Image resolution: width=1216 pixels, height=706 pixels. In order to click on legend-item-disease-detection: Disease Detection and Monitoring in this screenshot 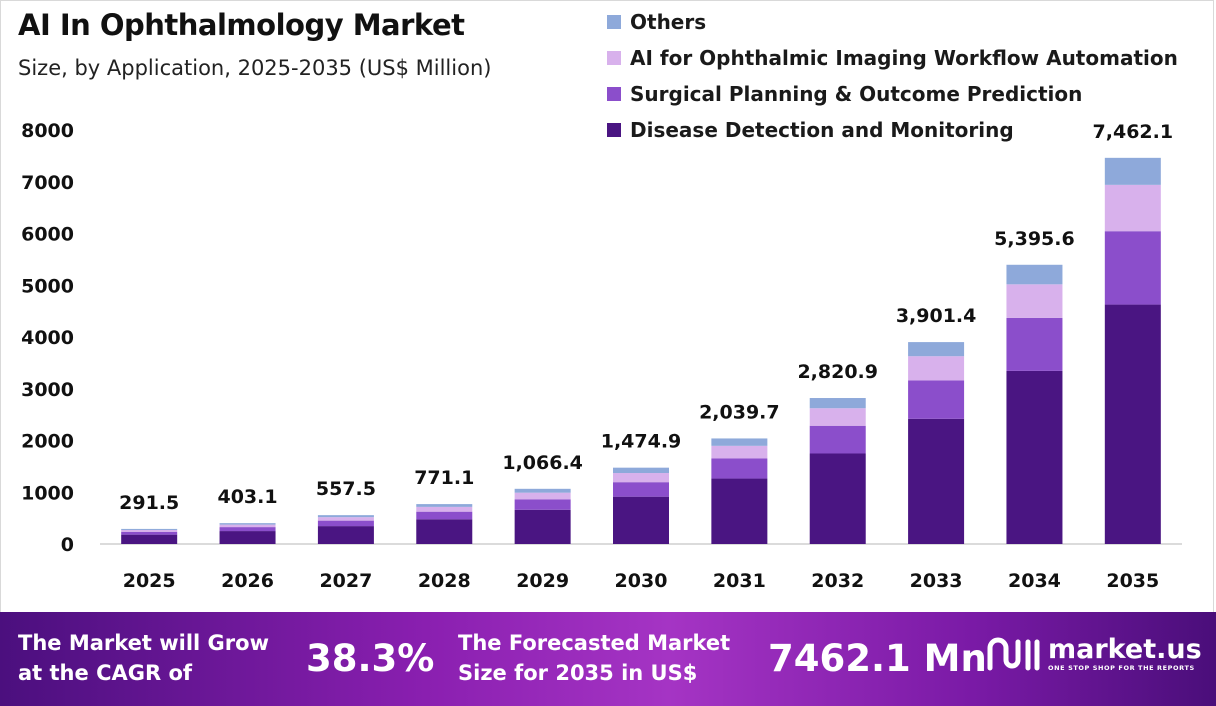, I will do `click(892, 130)`.